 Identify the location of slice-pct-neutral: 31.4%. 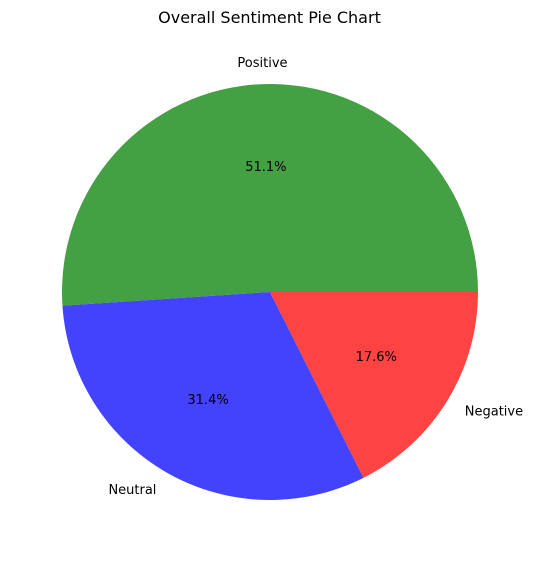
(207, 400).